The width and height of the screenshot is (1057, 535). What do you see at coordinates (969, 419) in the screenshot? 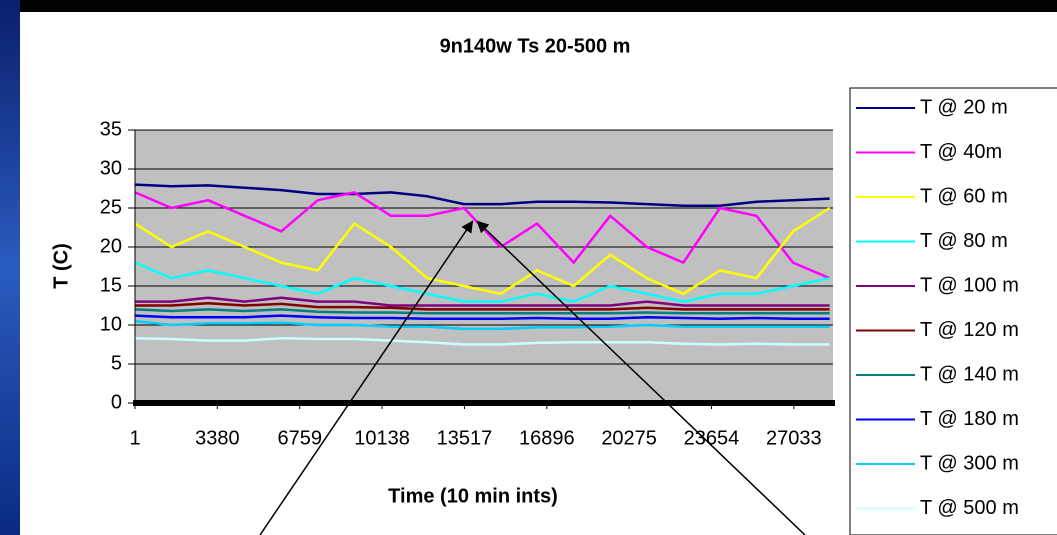
I see `legend-label: T @ 180 m` at bounding box center [969, 419].